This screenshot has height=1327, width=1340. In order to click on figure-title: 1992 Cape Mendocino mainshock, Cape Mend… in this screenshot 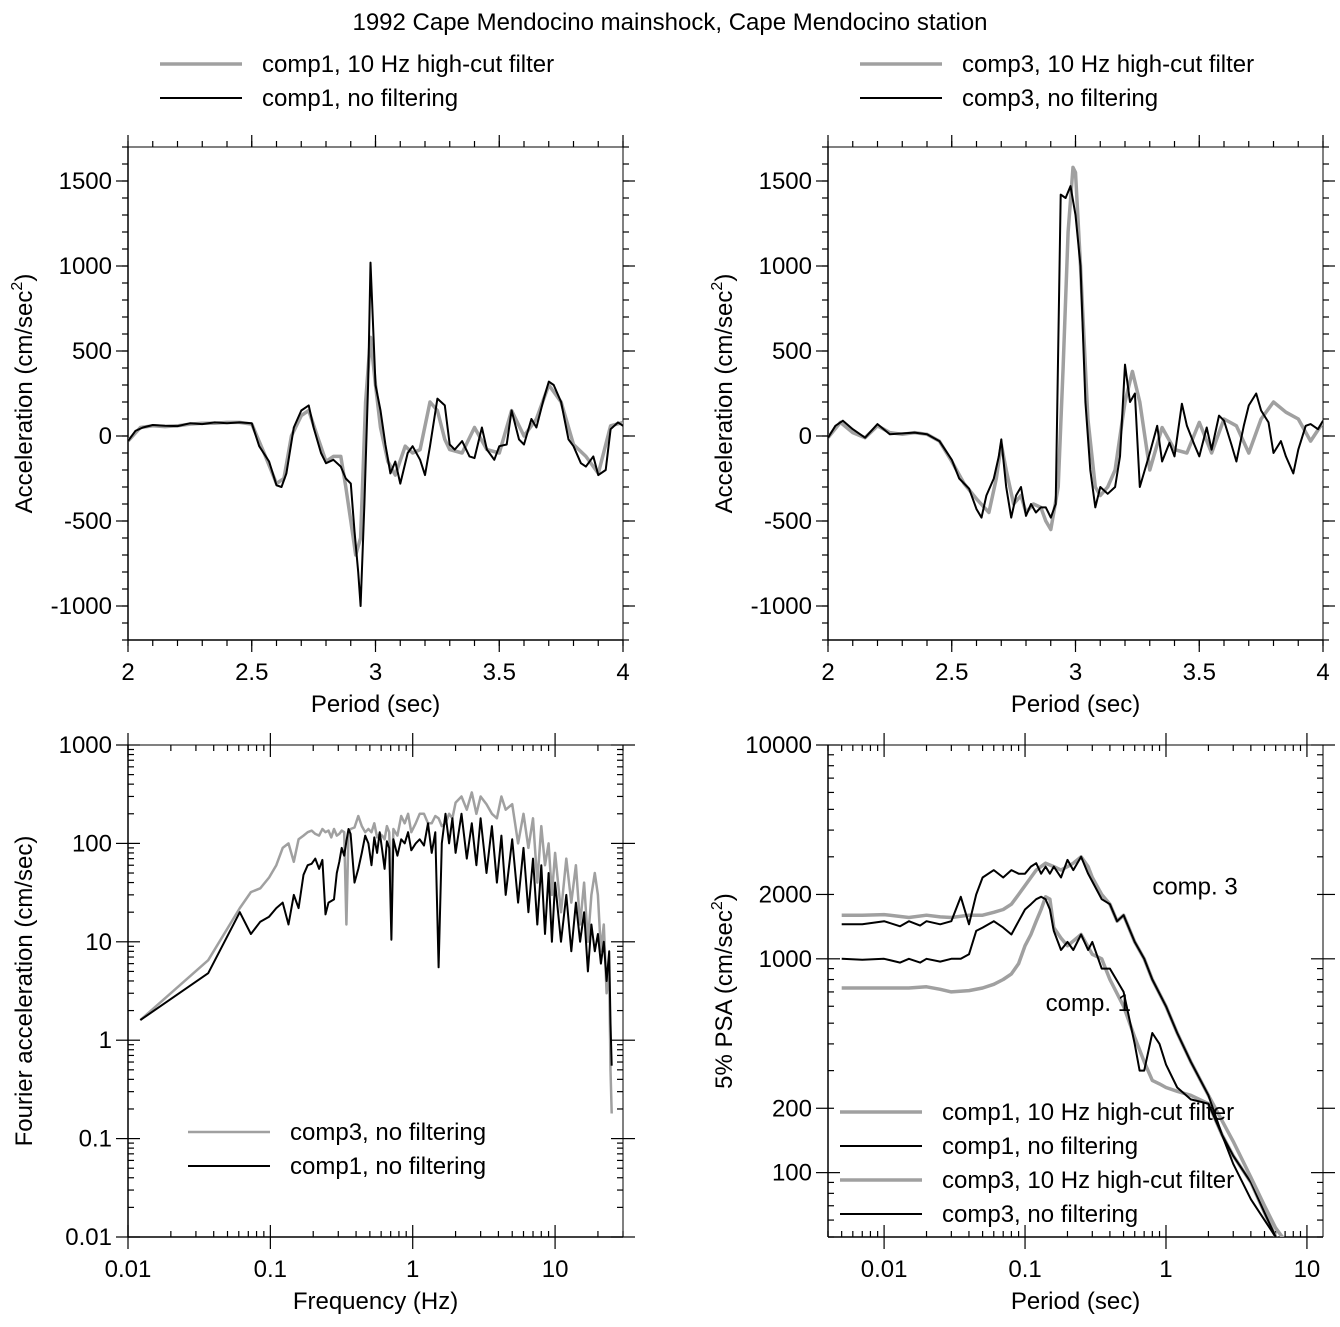, I will do `click(669, 22)`.